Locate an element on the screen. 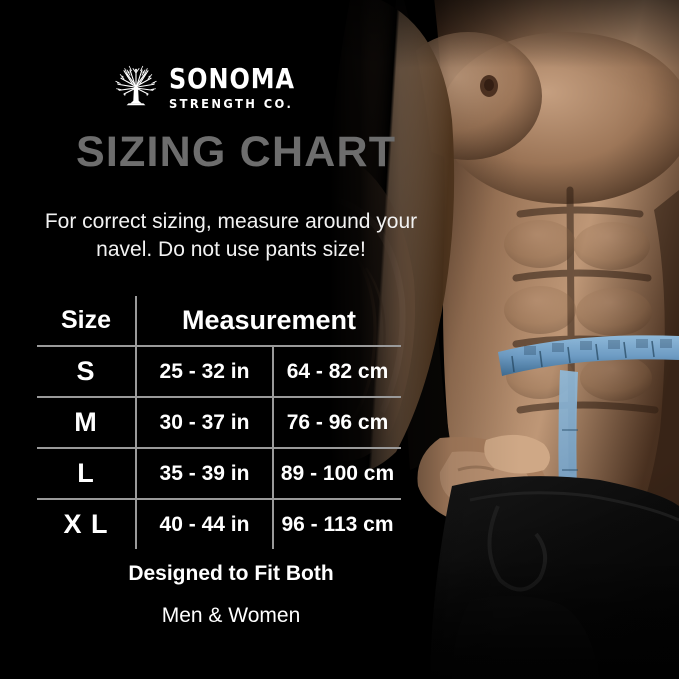  cell-size: L is located at coordinates (87, 473).